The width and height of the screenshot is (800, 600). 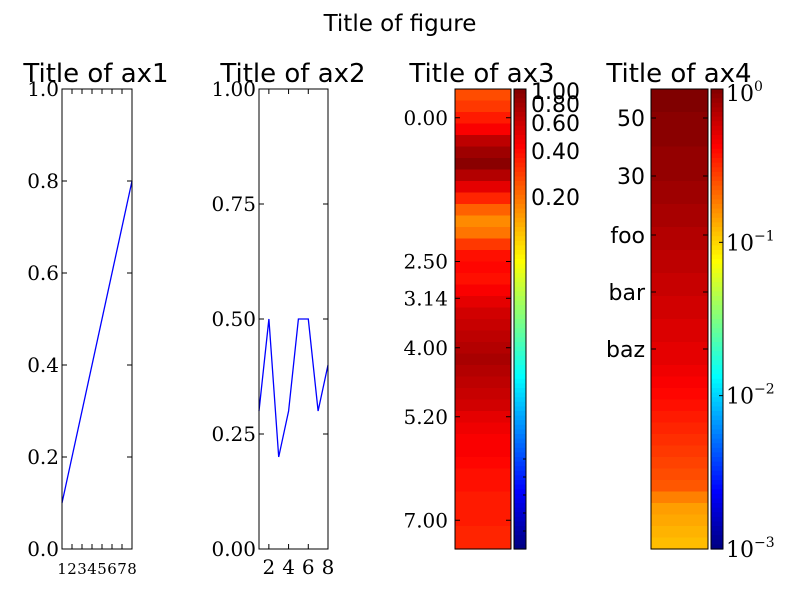 I want to click on colorbar-tick-label: 10⁻¹, so click(x=750, y=242).